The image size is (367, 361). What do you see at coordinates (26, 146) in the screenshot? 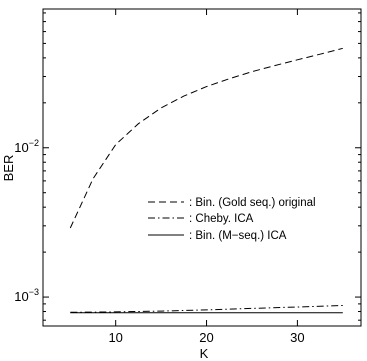
I see `y-tick-label: 10⁻²` at bounding box center [26, 146].